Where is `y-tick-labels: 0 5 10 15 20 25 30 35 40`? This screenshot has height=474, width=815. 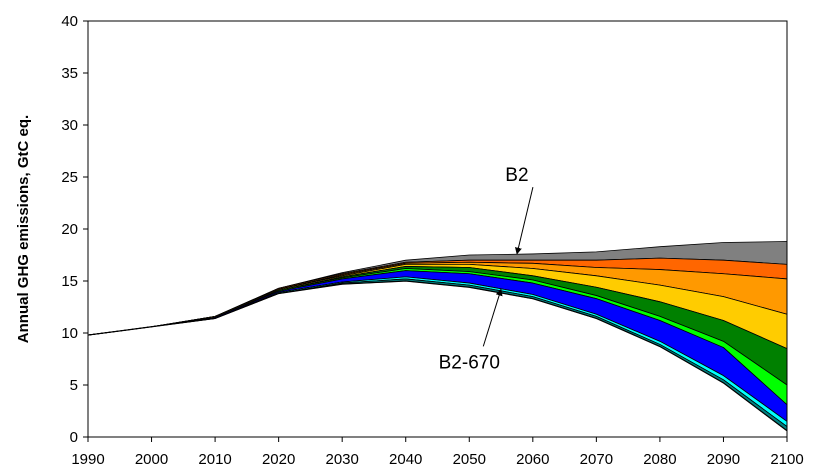 y-tick-labels: 0 5 10 15 20 25 30 35 40 is located at coordinates (69, 229).